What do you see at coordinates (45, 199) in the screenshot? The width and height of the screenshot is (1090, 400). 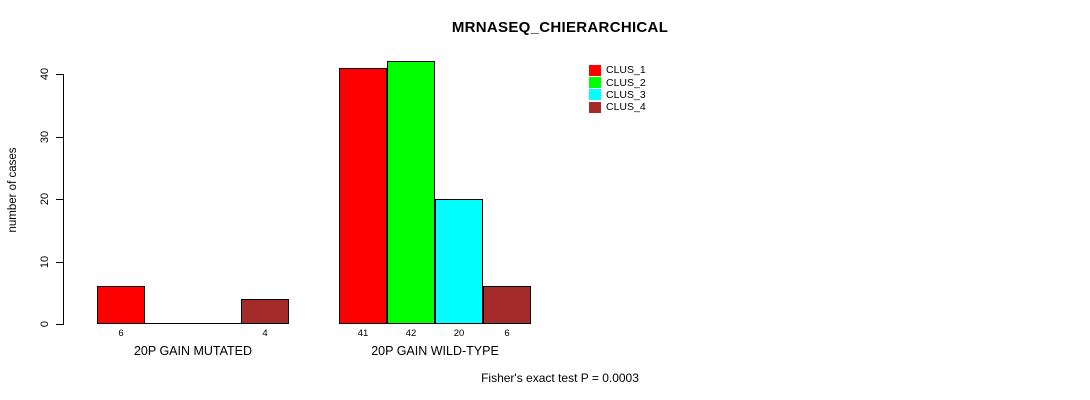 I see `y-axis-tick-label: 20` at bounding box center [45, 199].